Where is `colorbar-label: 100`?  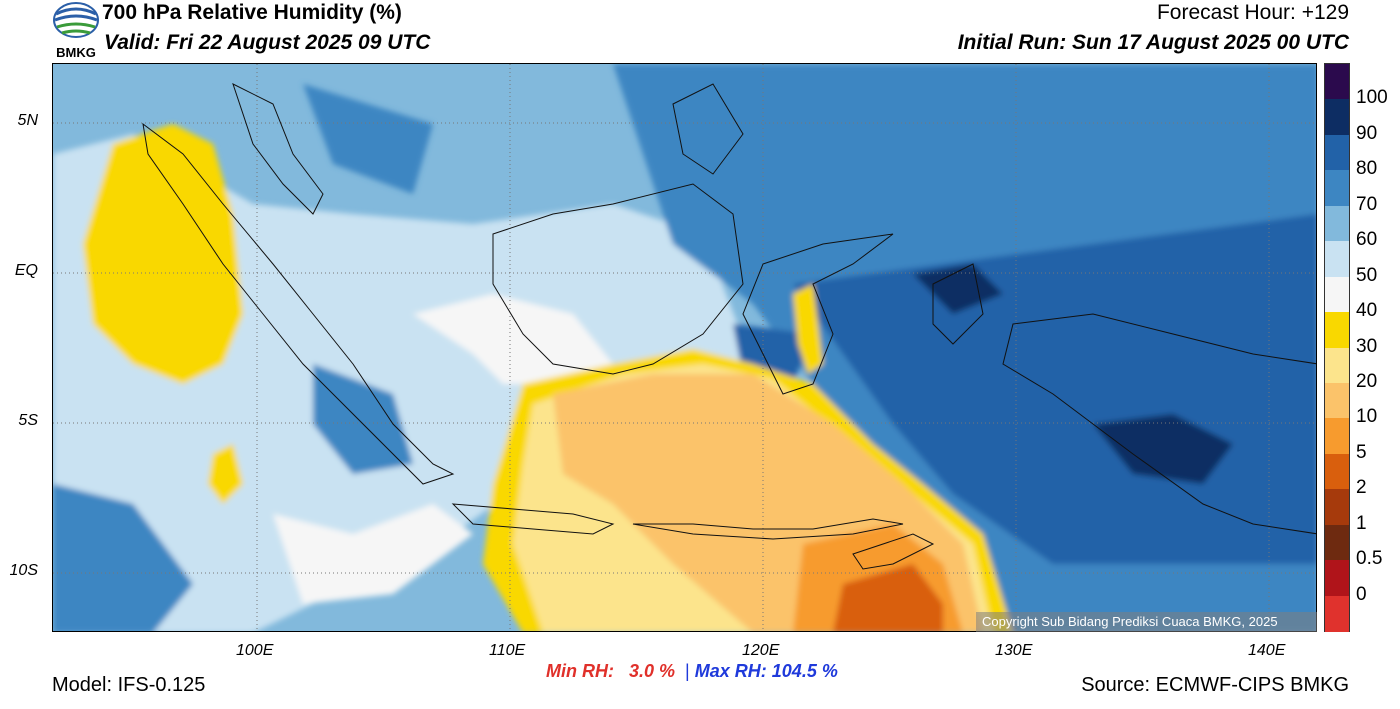 colorbar-label: 100 is located at coordinates (1372, 98).